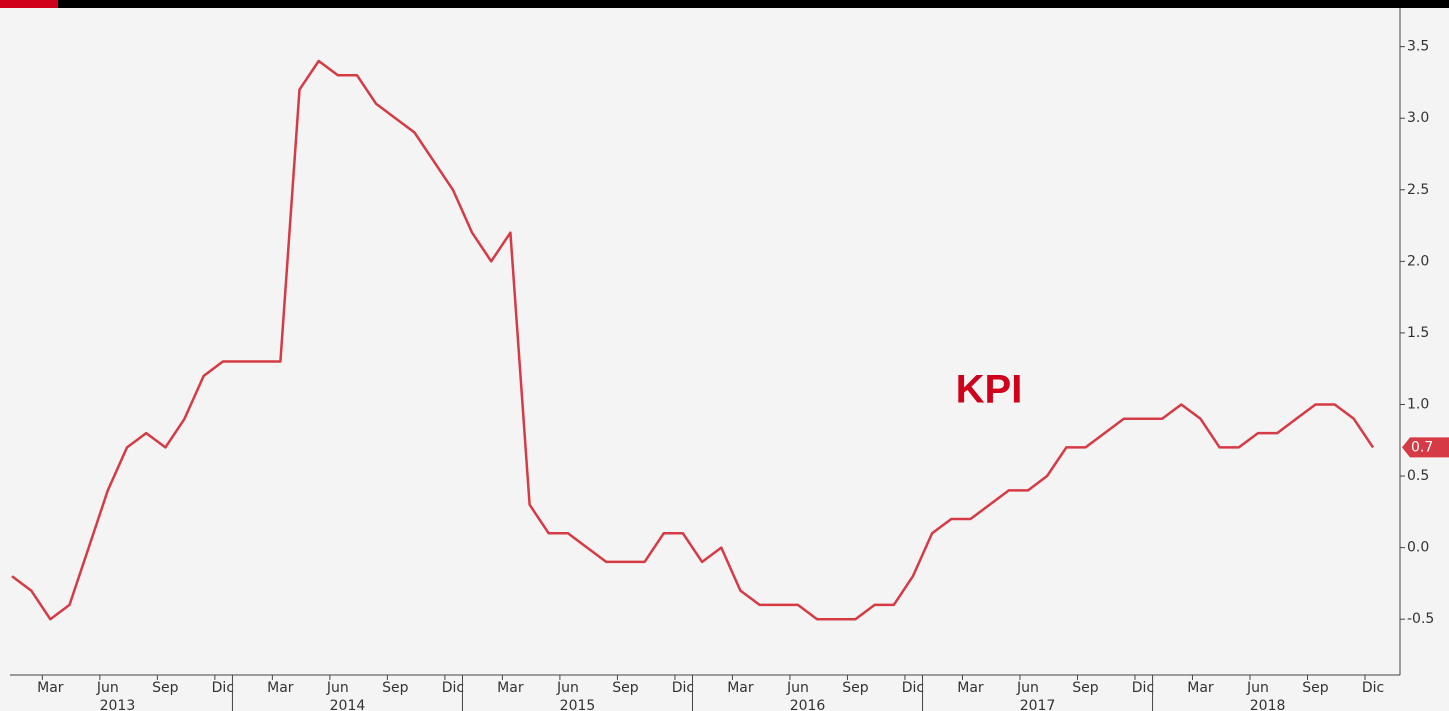 Image resolution: width=1449 pixels, height=711 pixels. I want to click on y-tick-label: -0.5, so click(1420, 619).